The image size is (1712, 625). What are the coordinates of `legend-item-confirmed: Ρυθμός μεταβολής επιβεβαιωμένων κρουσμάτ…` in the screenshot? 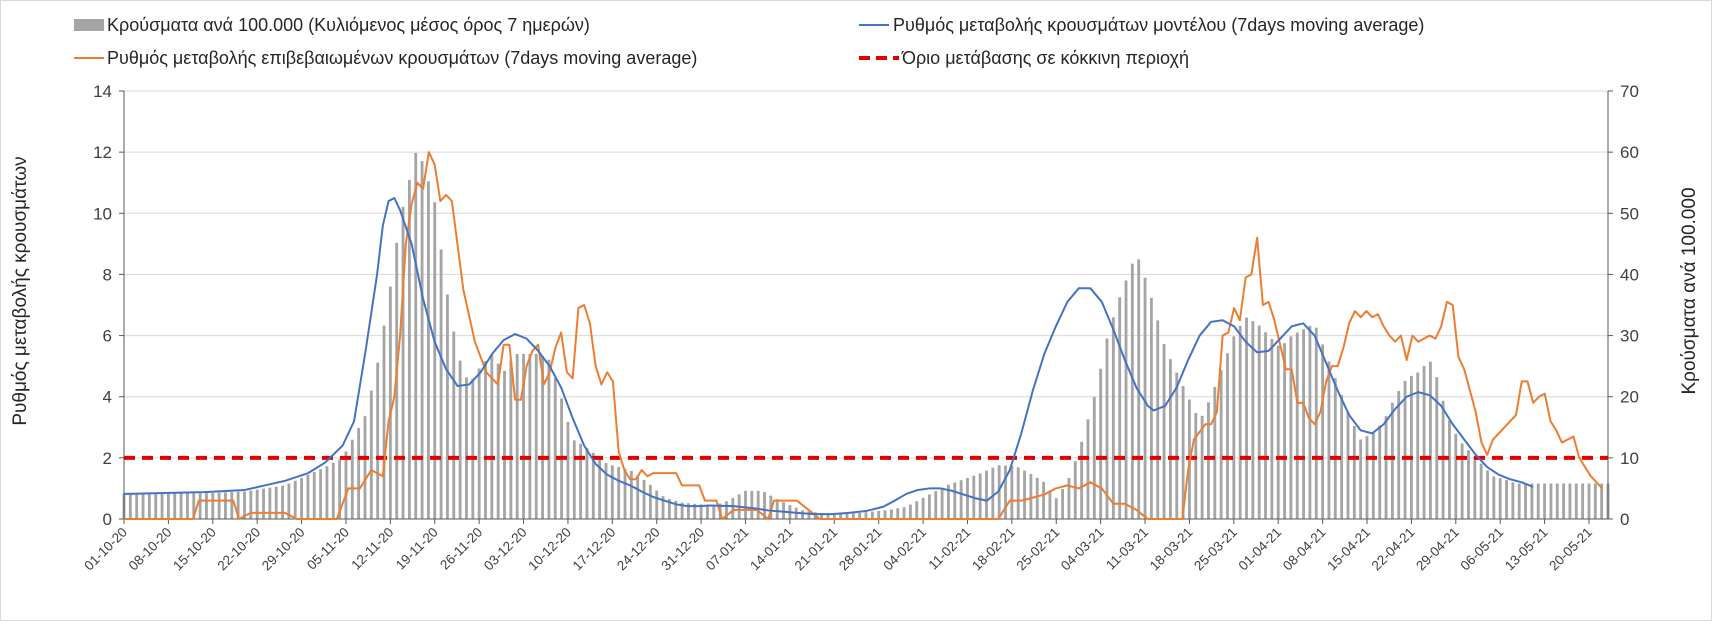 It's located at (385, 58).